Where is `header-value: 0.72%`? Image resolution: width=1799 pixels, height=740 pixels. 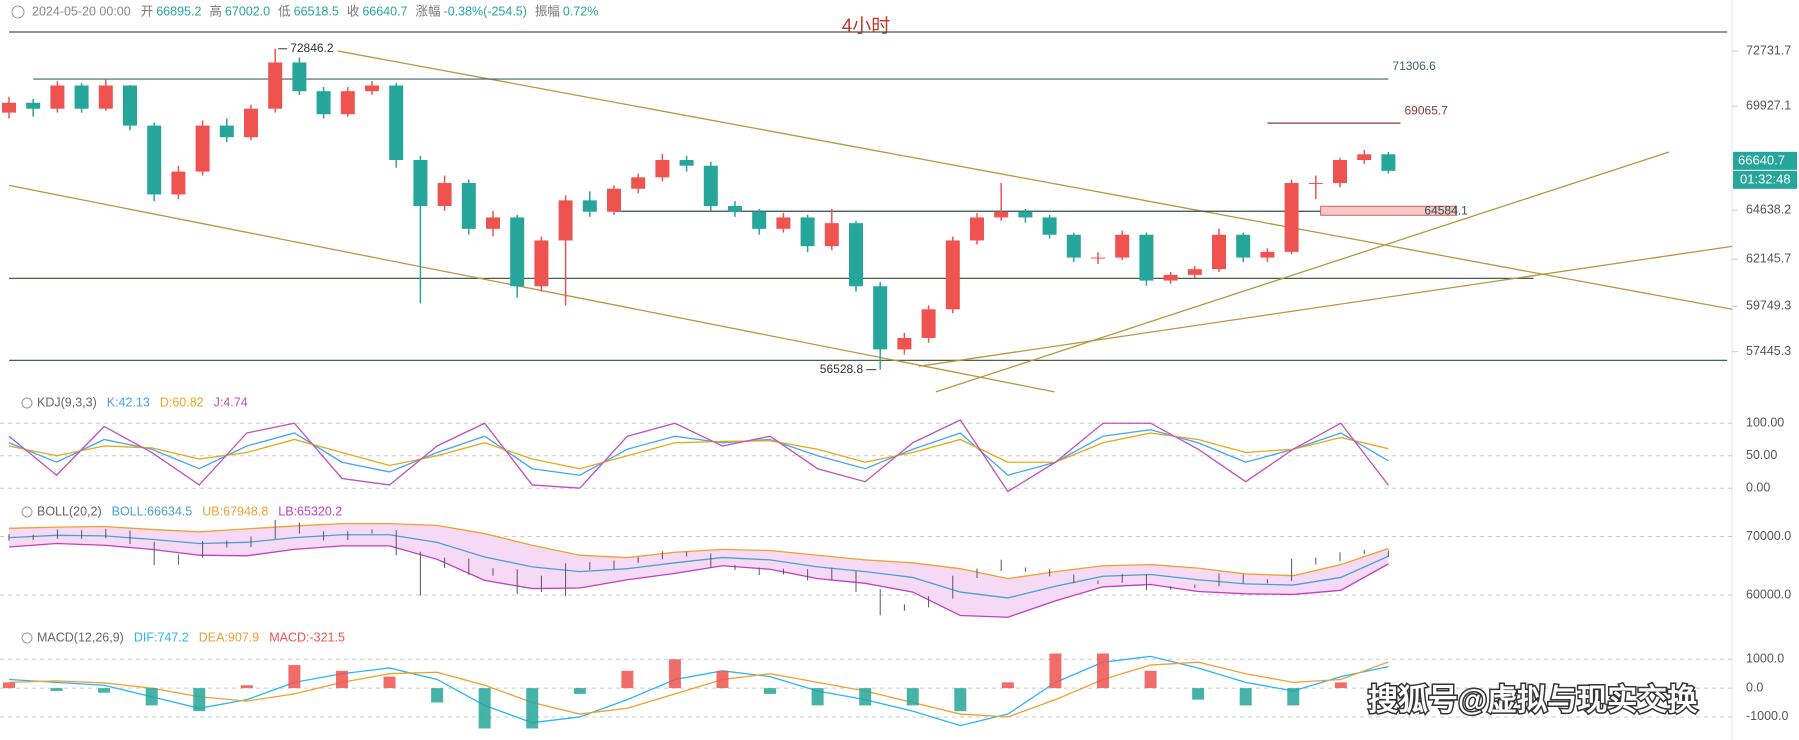
header-value: 0.72% is located at coordinates (580, 11).